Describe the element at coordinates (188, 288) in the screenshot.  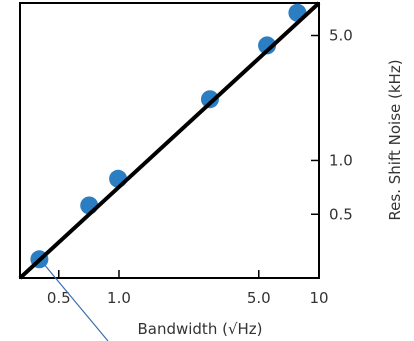
I see `x-ticks: 0.5 1.0 5.0 10` at that location.